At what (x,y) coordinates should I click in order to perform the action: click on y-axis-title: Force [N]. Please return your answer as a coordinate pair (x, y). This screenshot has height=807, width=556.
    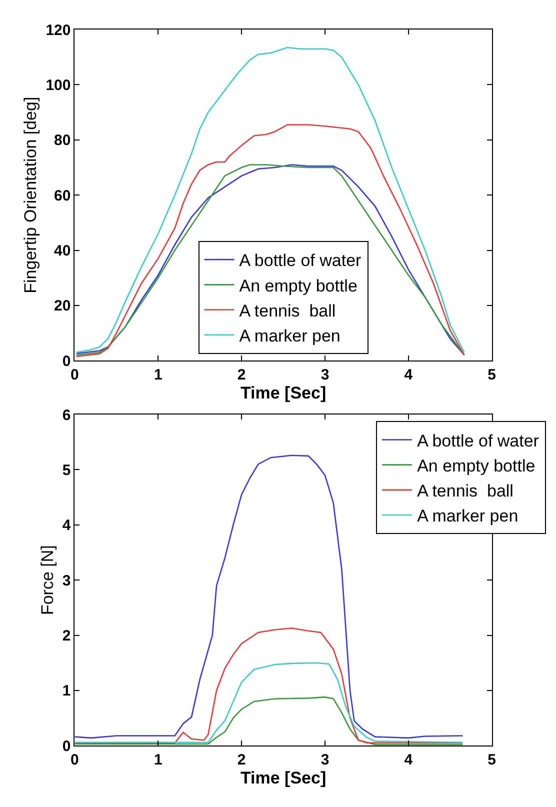
    Looking at the image, I should click on (47, 580).